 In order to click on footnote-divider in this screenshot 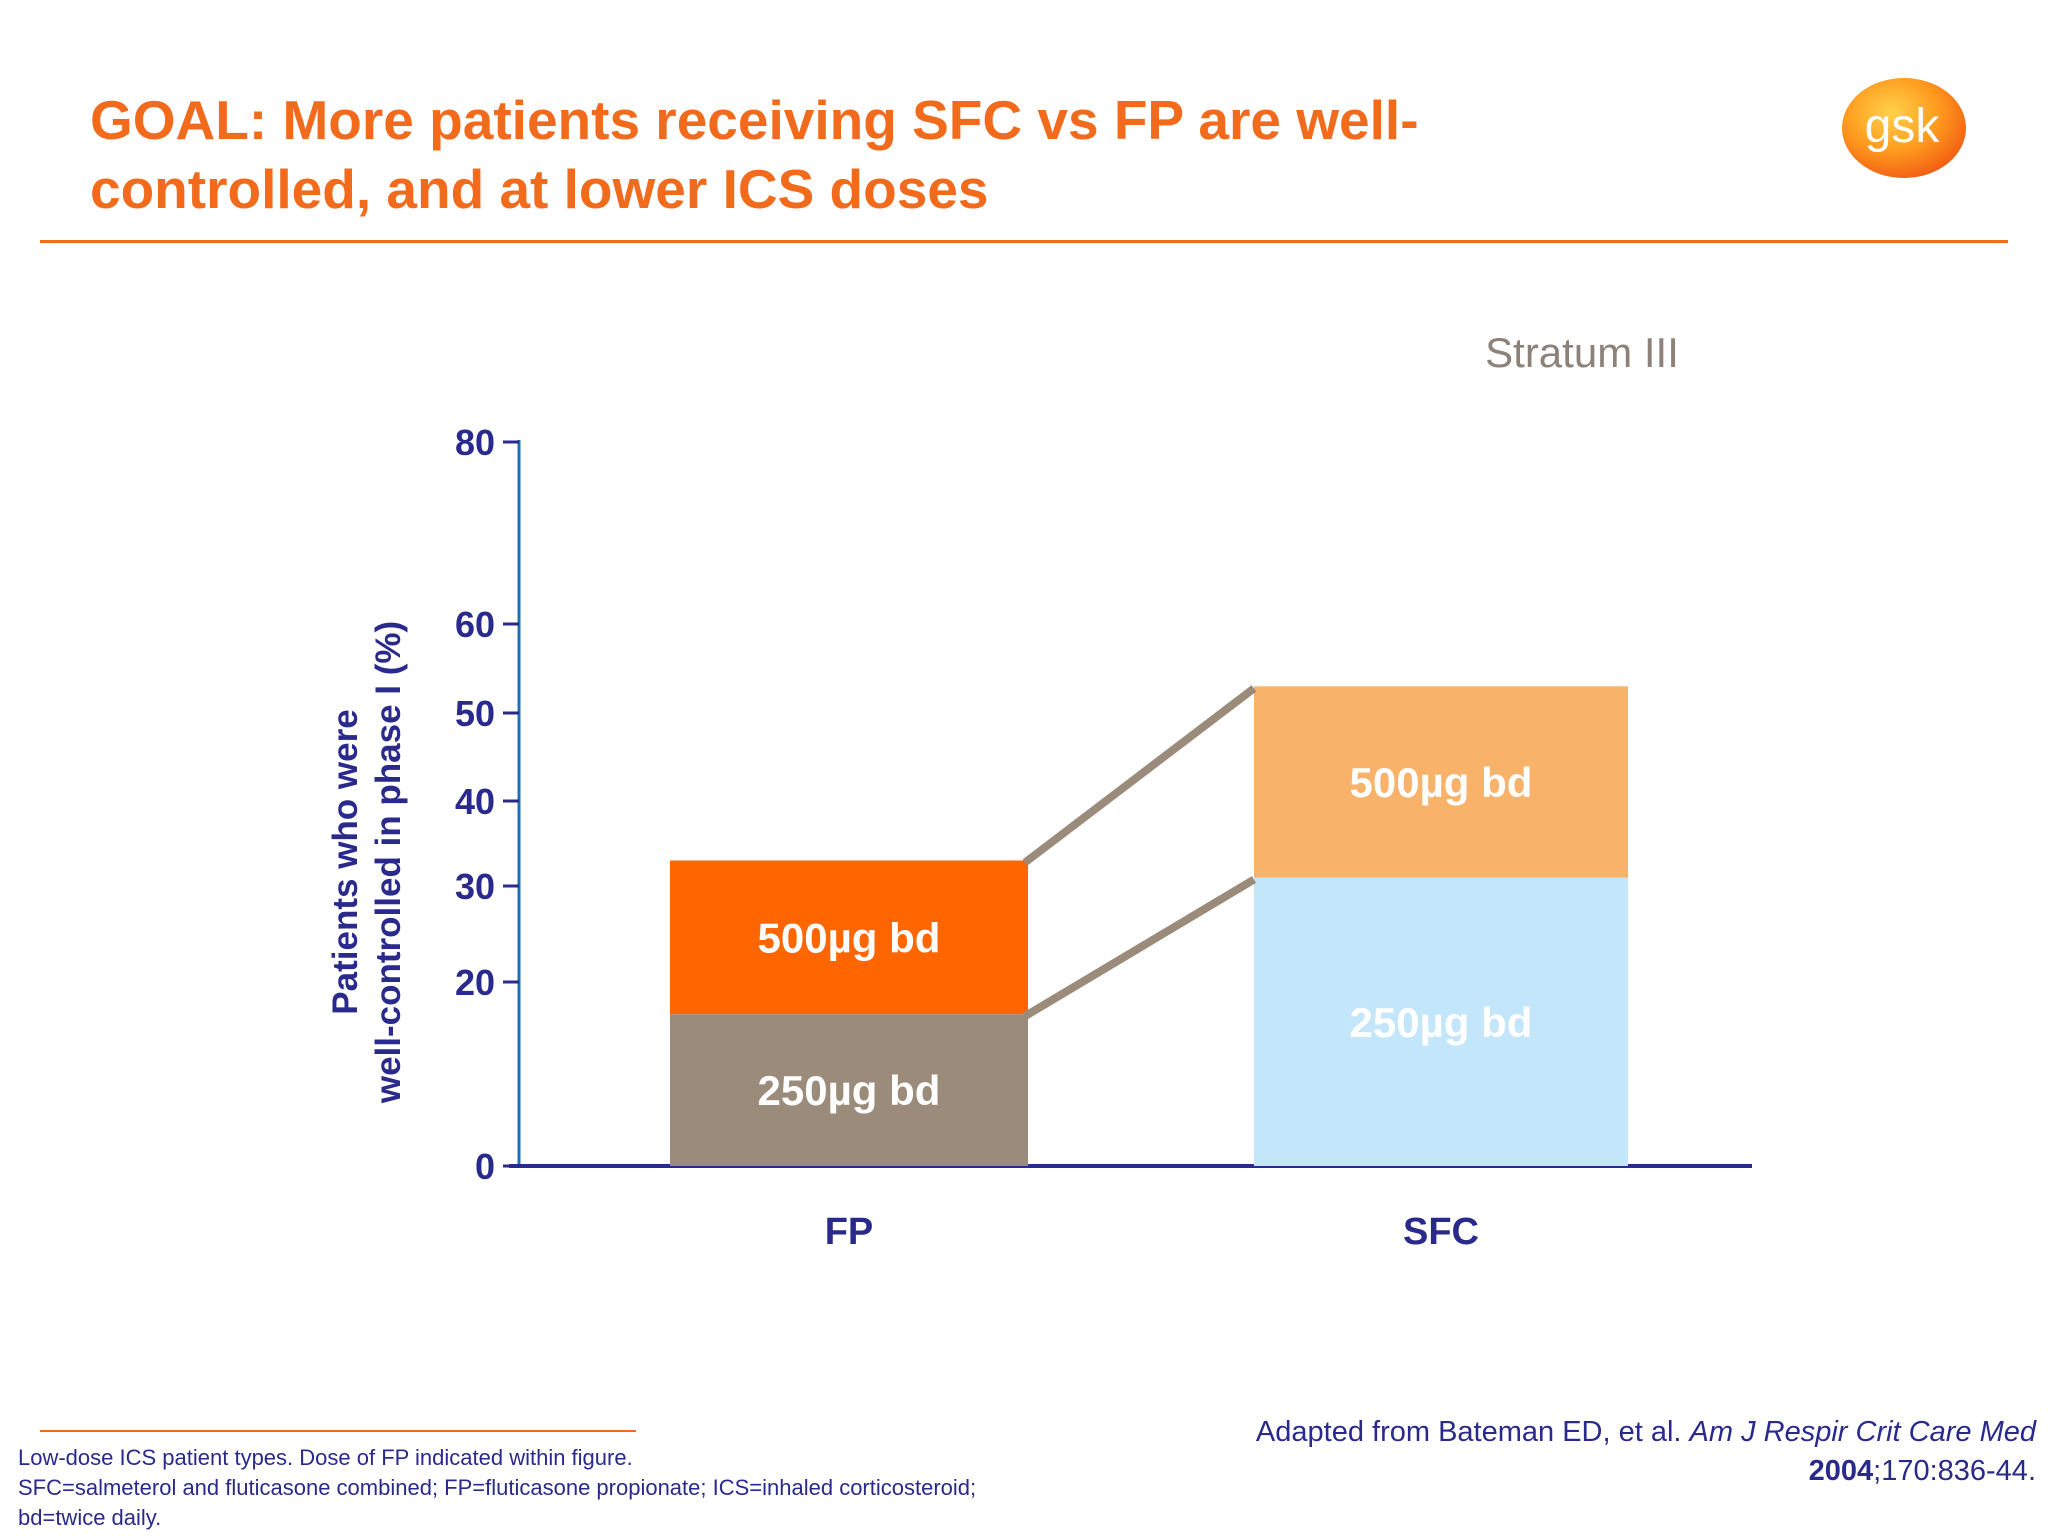, I will do `click(338, 1431)`.